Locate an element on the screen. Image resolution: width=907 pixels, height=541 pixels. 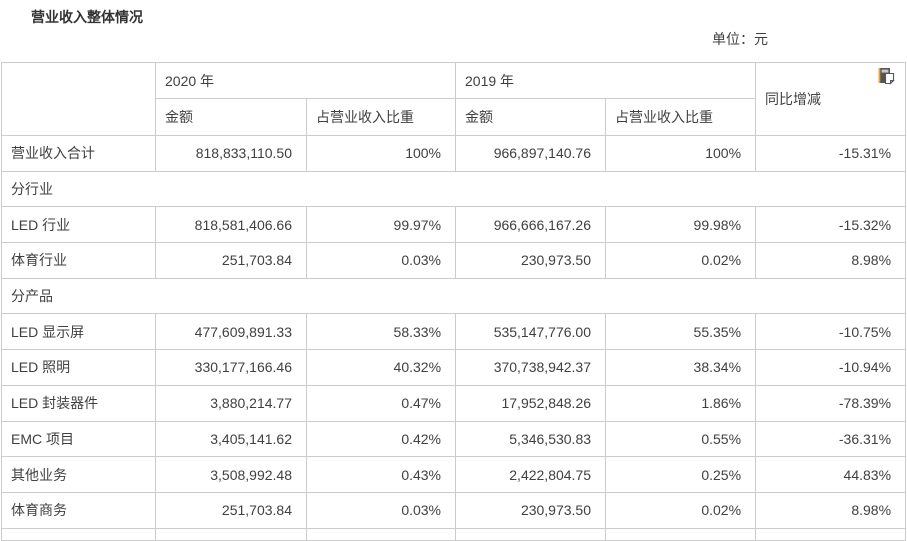
page-title: 营业收入整体情况 is located at coordinates (87, 17).